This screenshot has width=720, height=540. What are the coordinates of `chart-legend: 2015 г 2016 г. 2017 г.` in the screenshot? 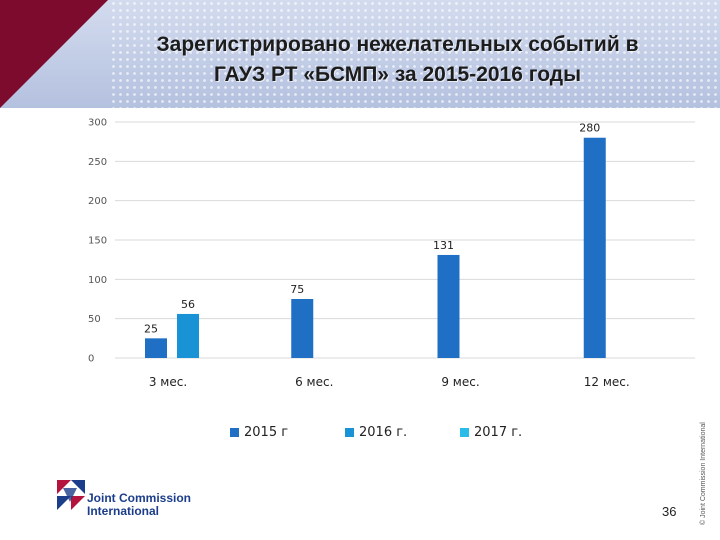 It's located at (360, 435).